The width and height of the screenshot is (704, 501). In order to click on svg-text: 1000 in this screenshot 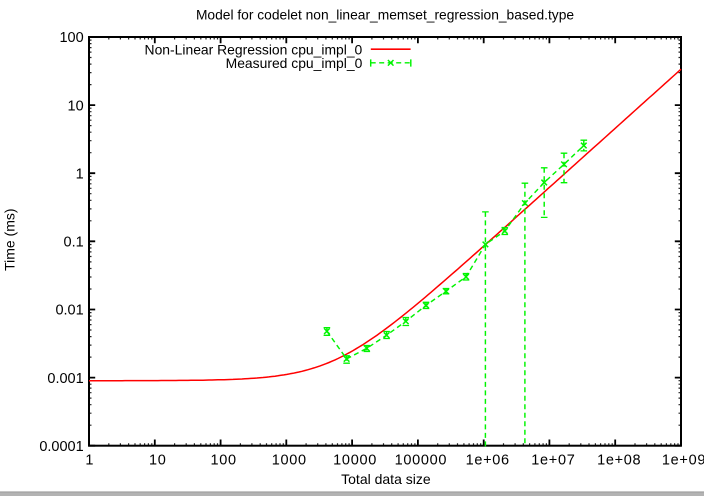, I will do `click(289, 460)`.